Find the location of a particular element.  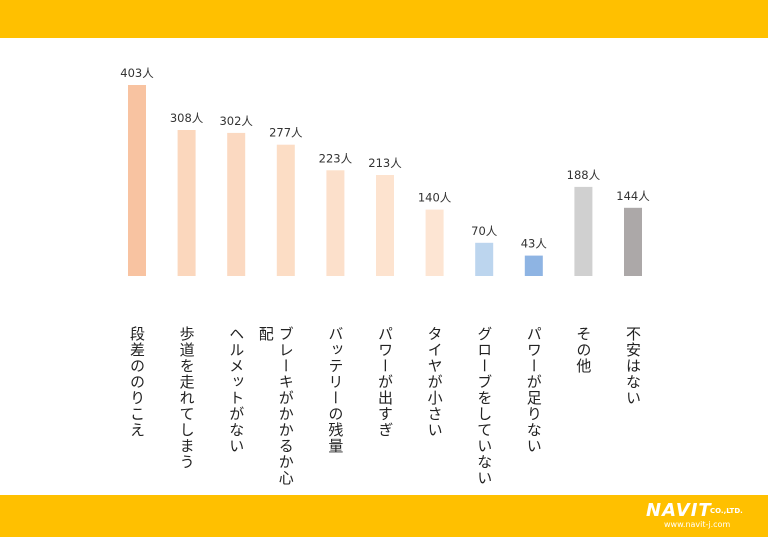

value-label-4: 223人 is located at coordinates (336, 158).